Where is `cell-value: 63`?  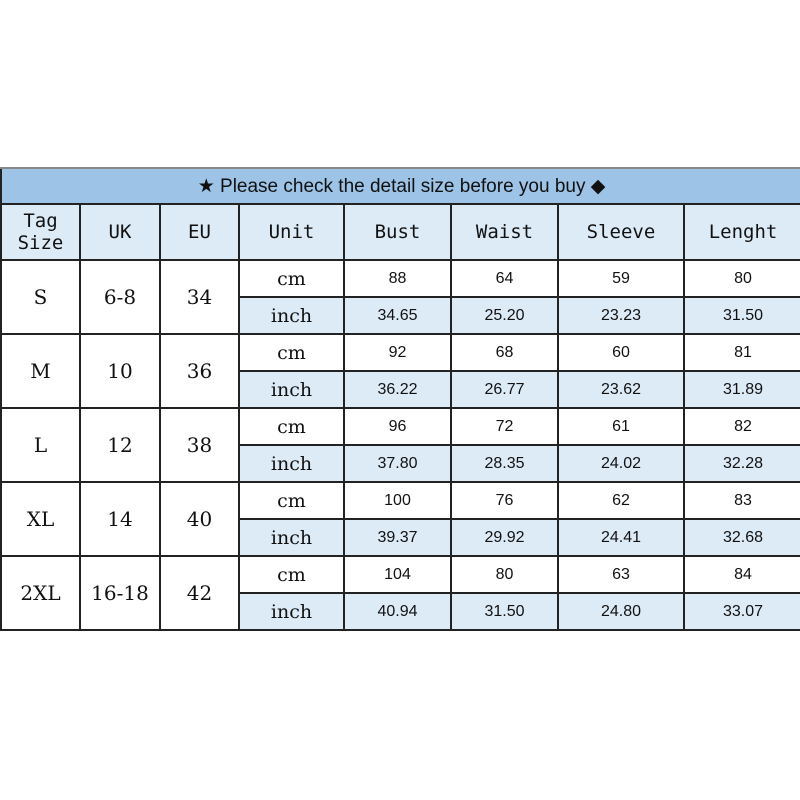 cell-value: 63 is located at coordinates (621, 574).